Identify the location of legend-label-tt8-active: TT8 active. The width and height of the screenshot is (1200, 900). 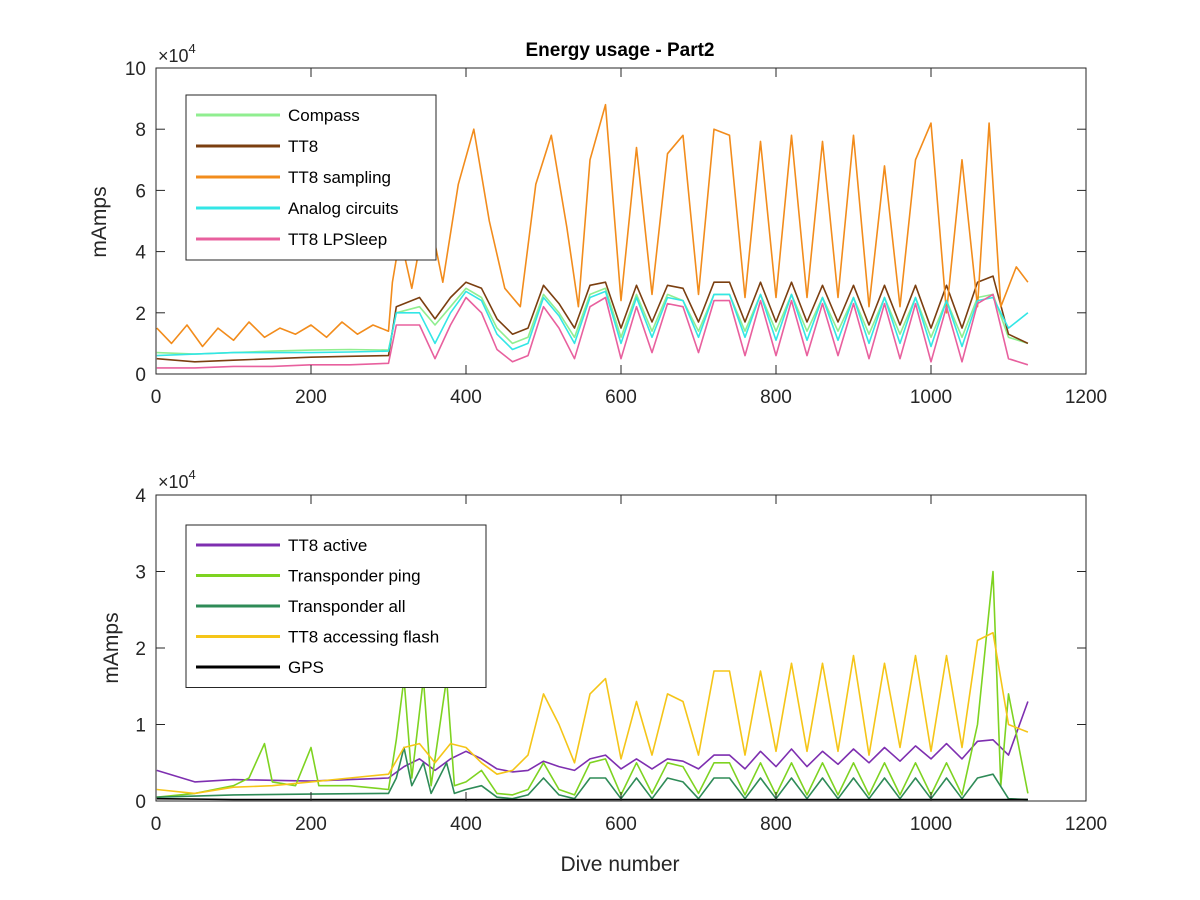
(327, 545).